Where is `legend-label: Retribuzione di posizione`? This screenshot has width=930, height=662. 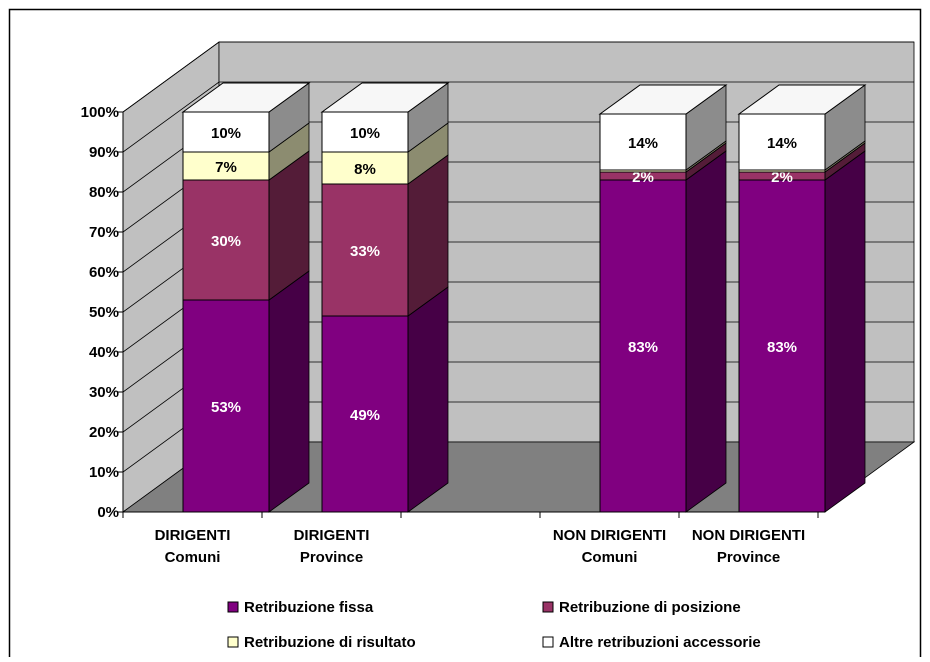 legend-label: Retribuzione di posizione is located at coordinates (650, 607).